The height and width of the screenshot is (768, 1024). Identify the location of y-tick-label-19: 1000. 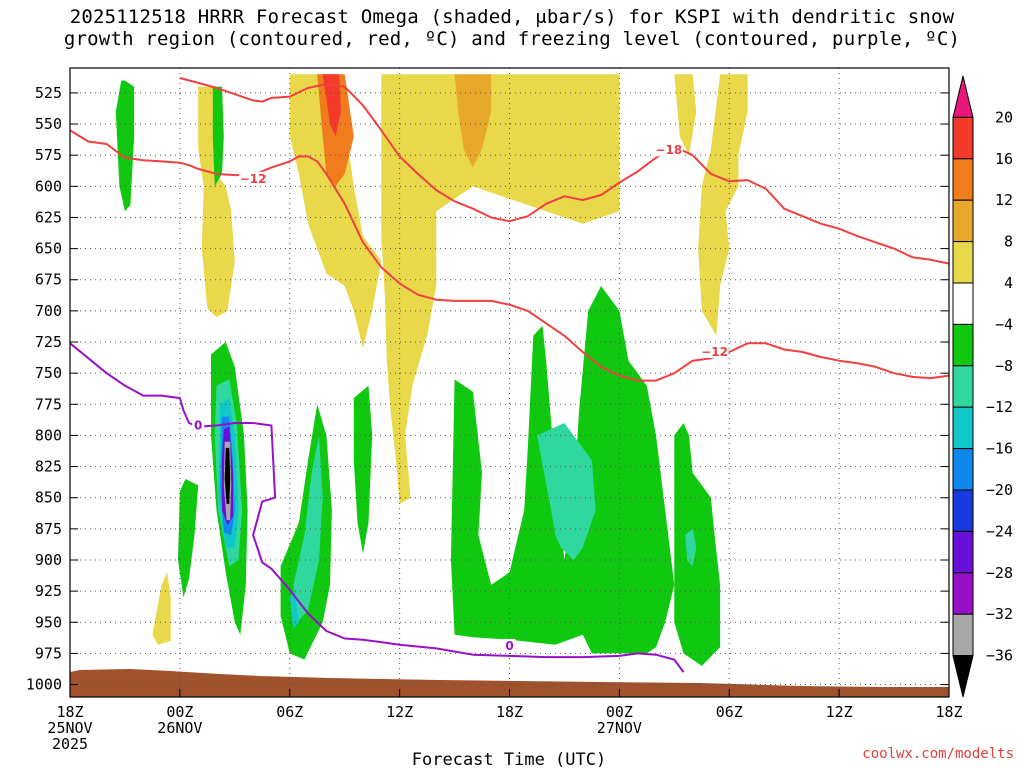
(44, 685).